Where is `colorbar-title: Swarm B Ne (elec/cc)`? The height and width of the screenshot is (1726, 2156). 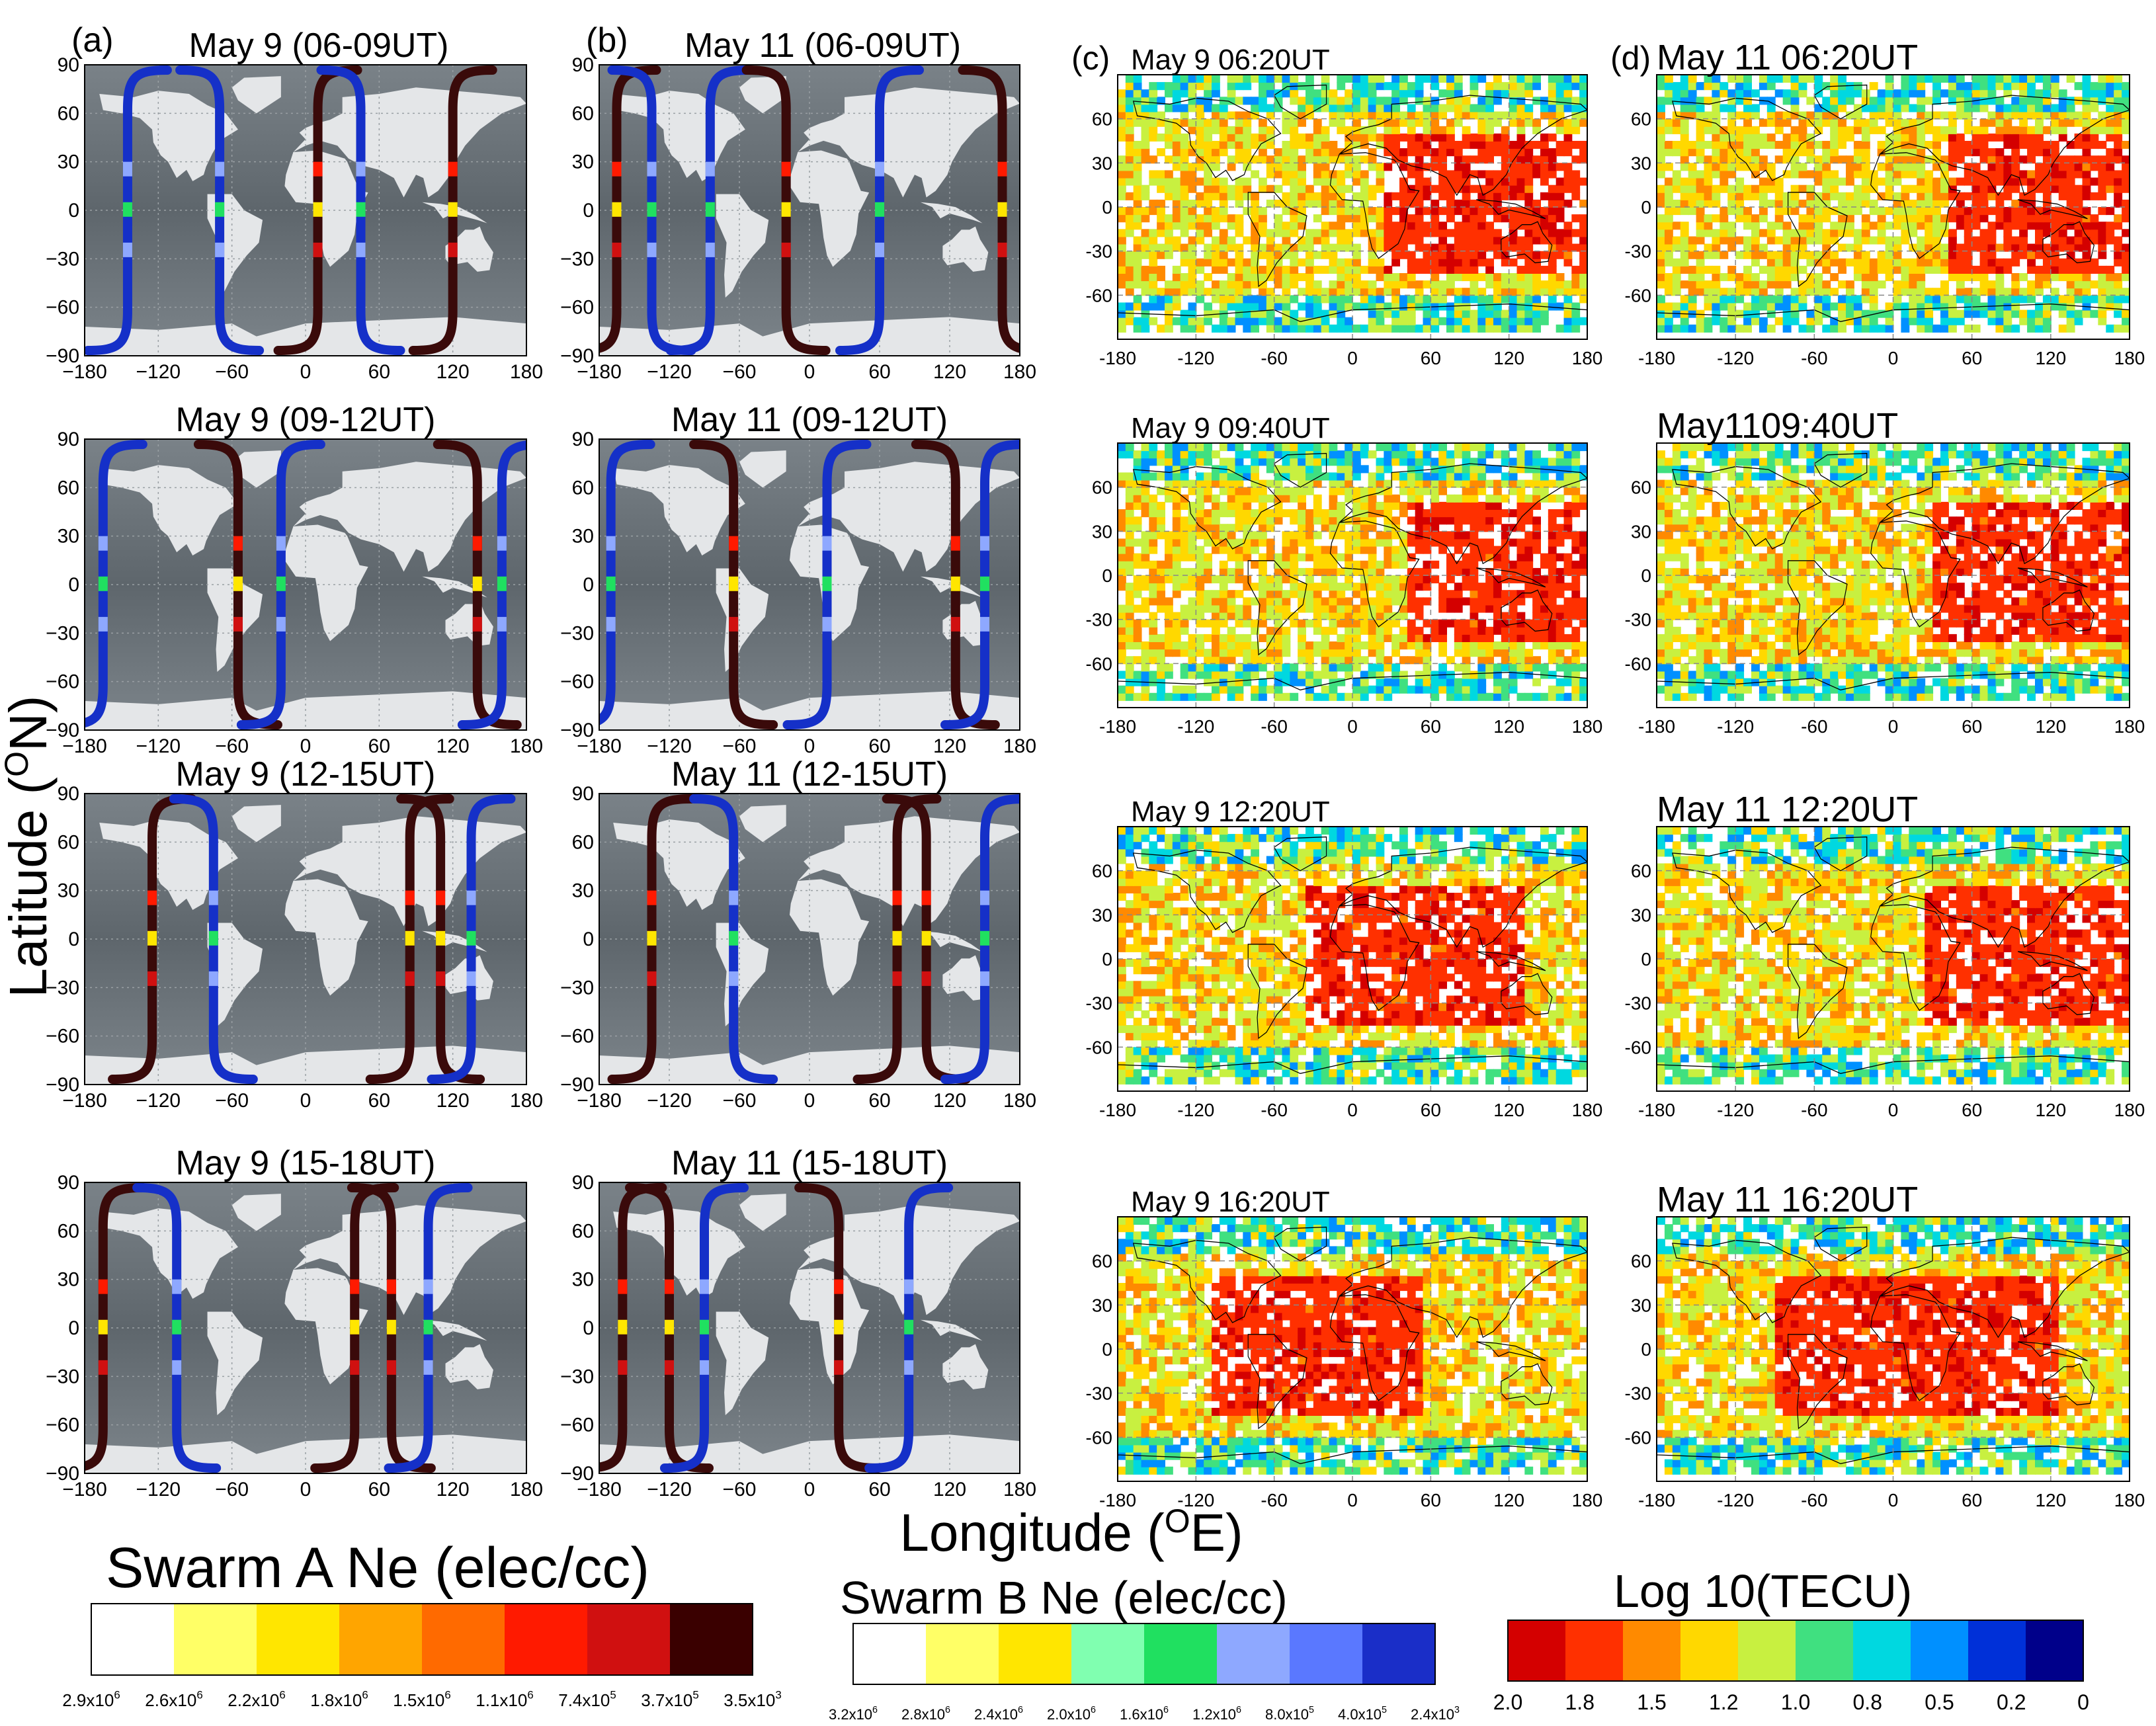
colorbar-title: Swarm B Ne (elec/cc) is located at coordinates (1064, 1598).